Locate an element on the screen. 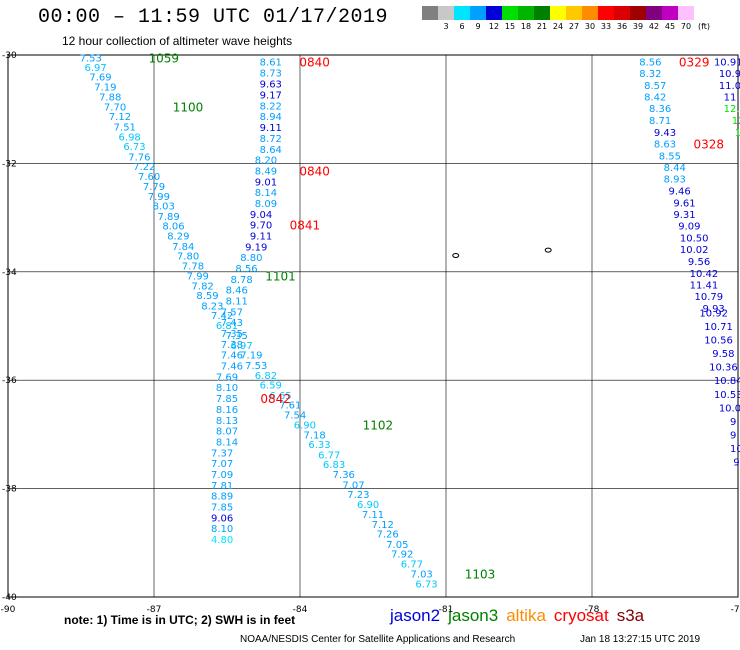 The image size is (740, 650). wave-height-value: 7.60 is located at coordinates (149, 177).